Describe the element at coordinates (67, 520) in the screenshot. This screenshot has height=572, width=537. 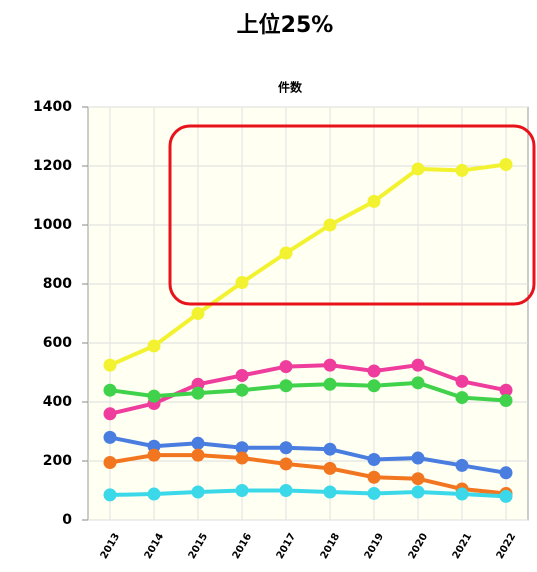
I see `y-tick-label: 0` at that location.